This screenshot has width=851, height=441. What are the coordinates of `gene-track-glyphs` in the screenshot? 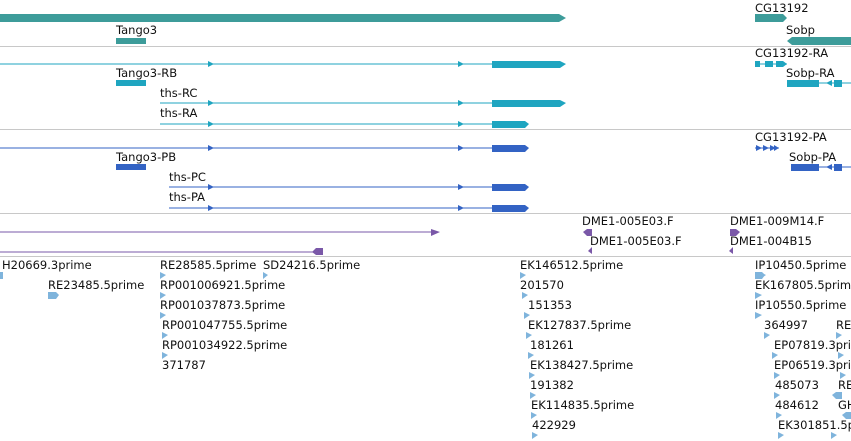 It's located at (425, 29).